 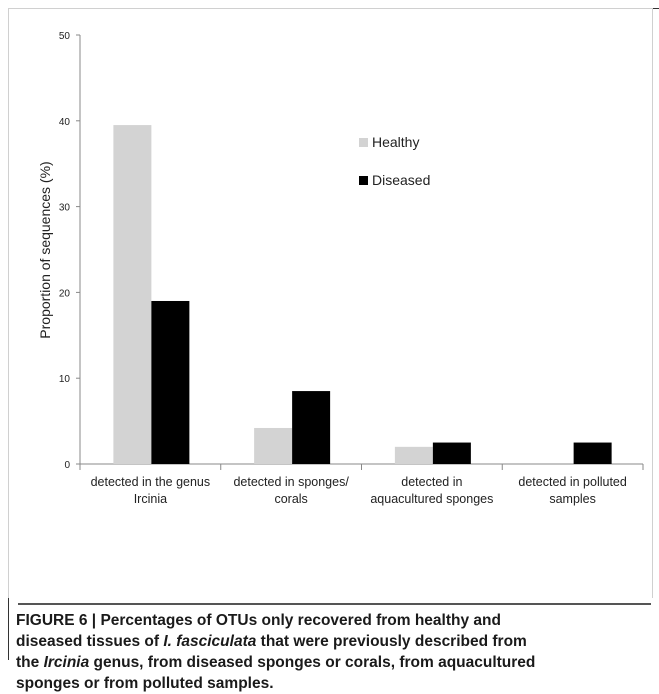 What do you see at coordinates (151, 482) in the screenshot?
I see `x-category-label: detected in the genus` at bounding box center [151, 482].